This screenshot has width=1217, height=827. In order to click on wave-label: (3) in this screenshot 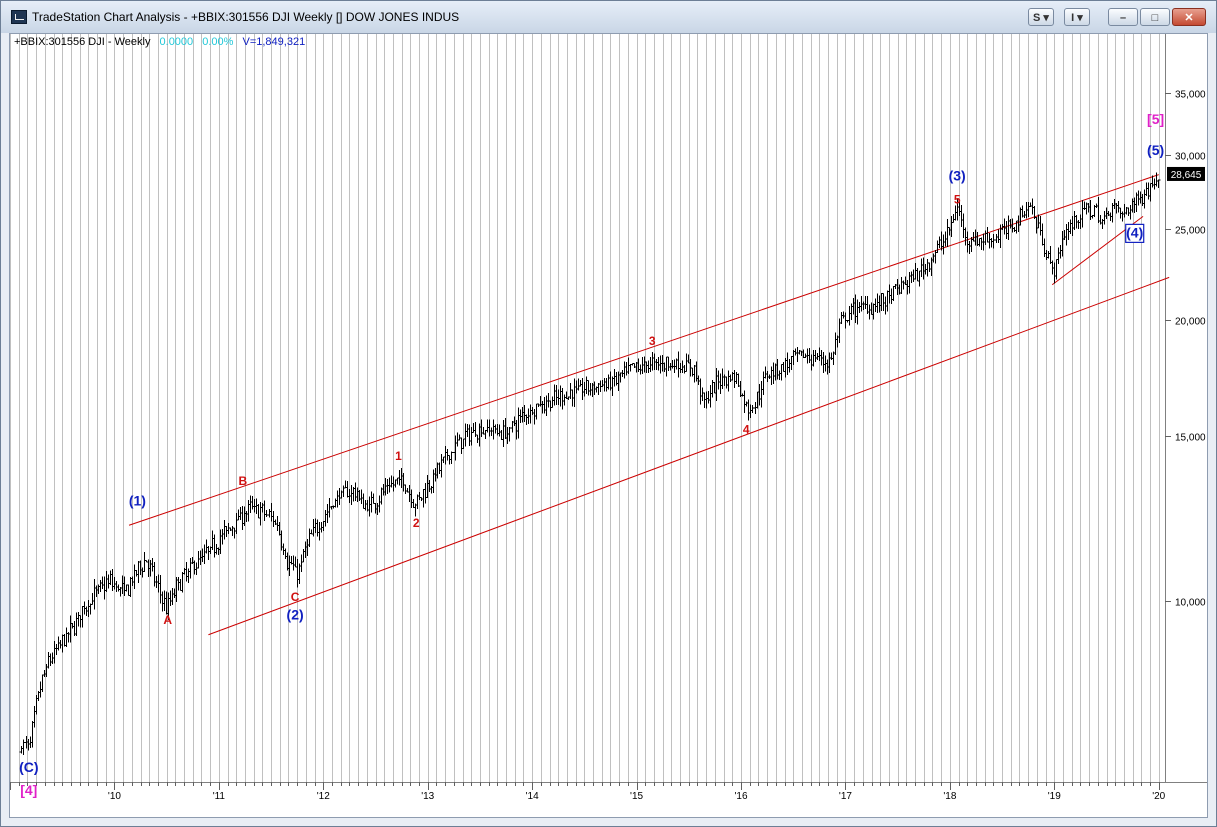, I will do `click(957, 175)`.